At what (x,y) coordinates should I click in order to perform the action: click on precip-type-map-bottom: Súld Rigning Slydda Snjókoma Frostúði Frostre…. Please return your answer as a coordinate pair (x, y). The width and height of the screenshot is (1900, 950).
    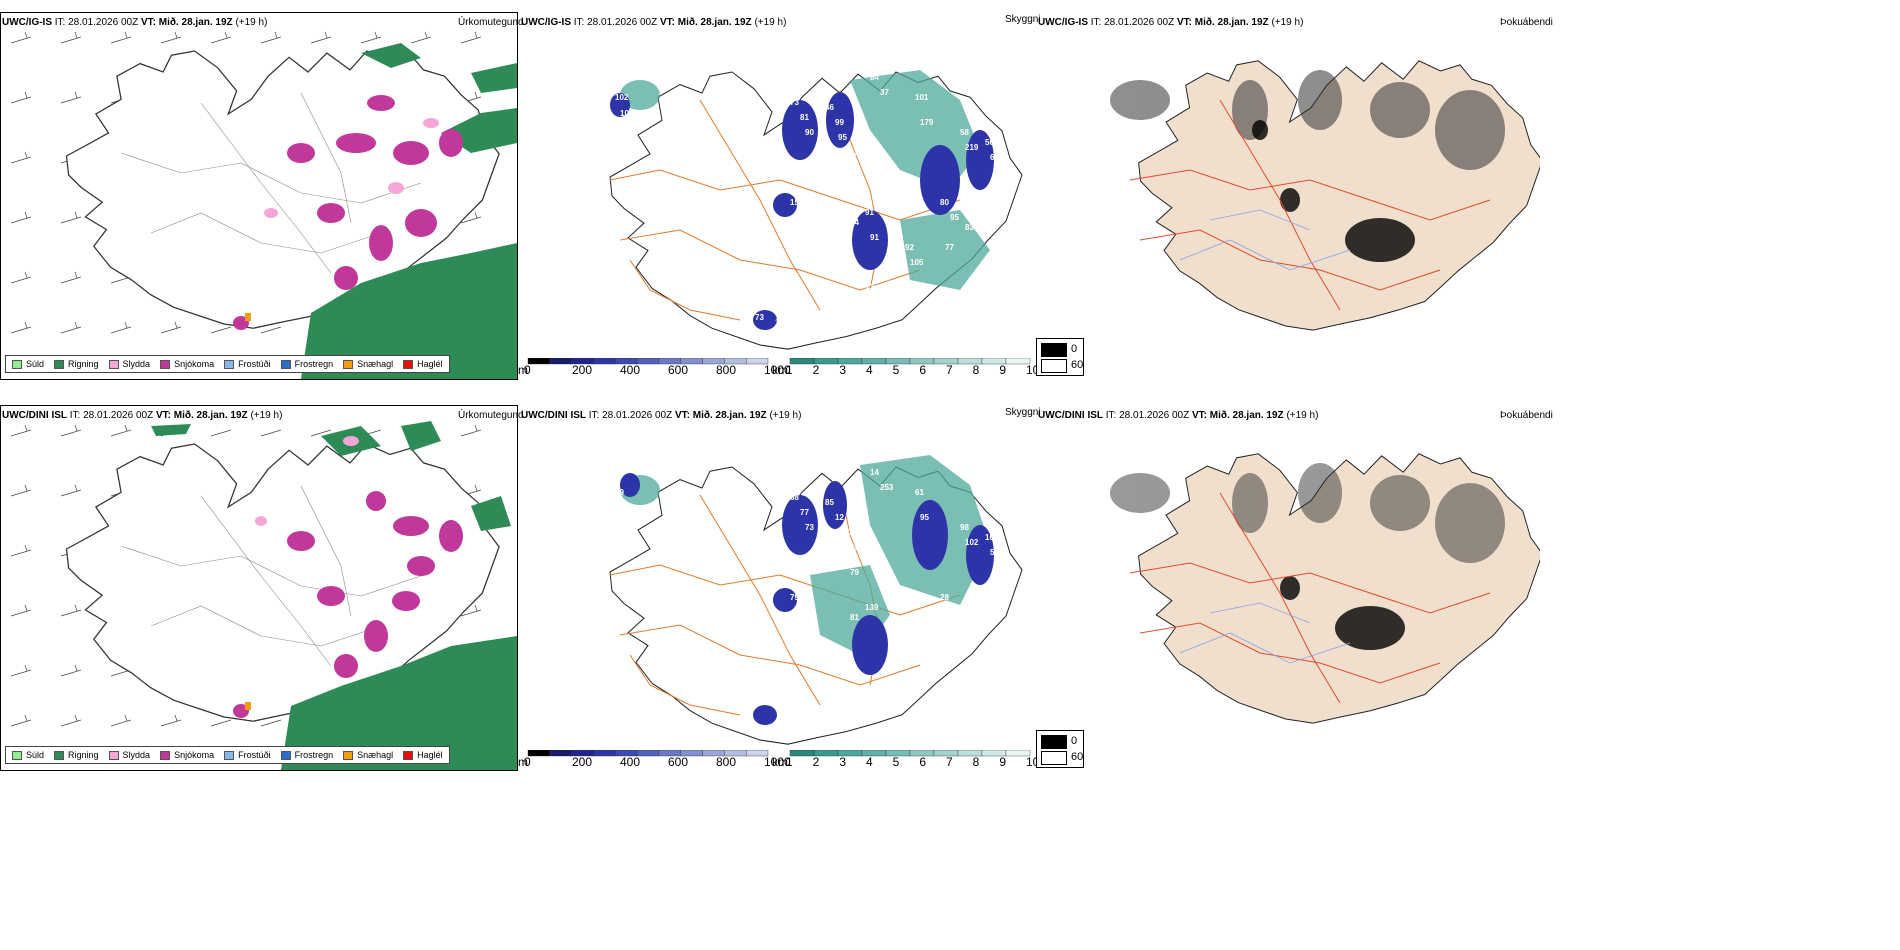
    Looking at the image, I should click on (259, 588).